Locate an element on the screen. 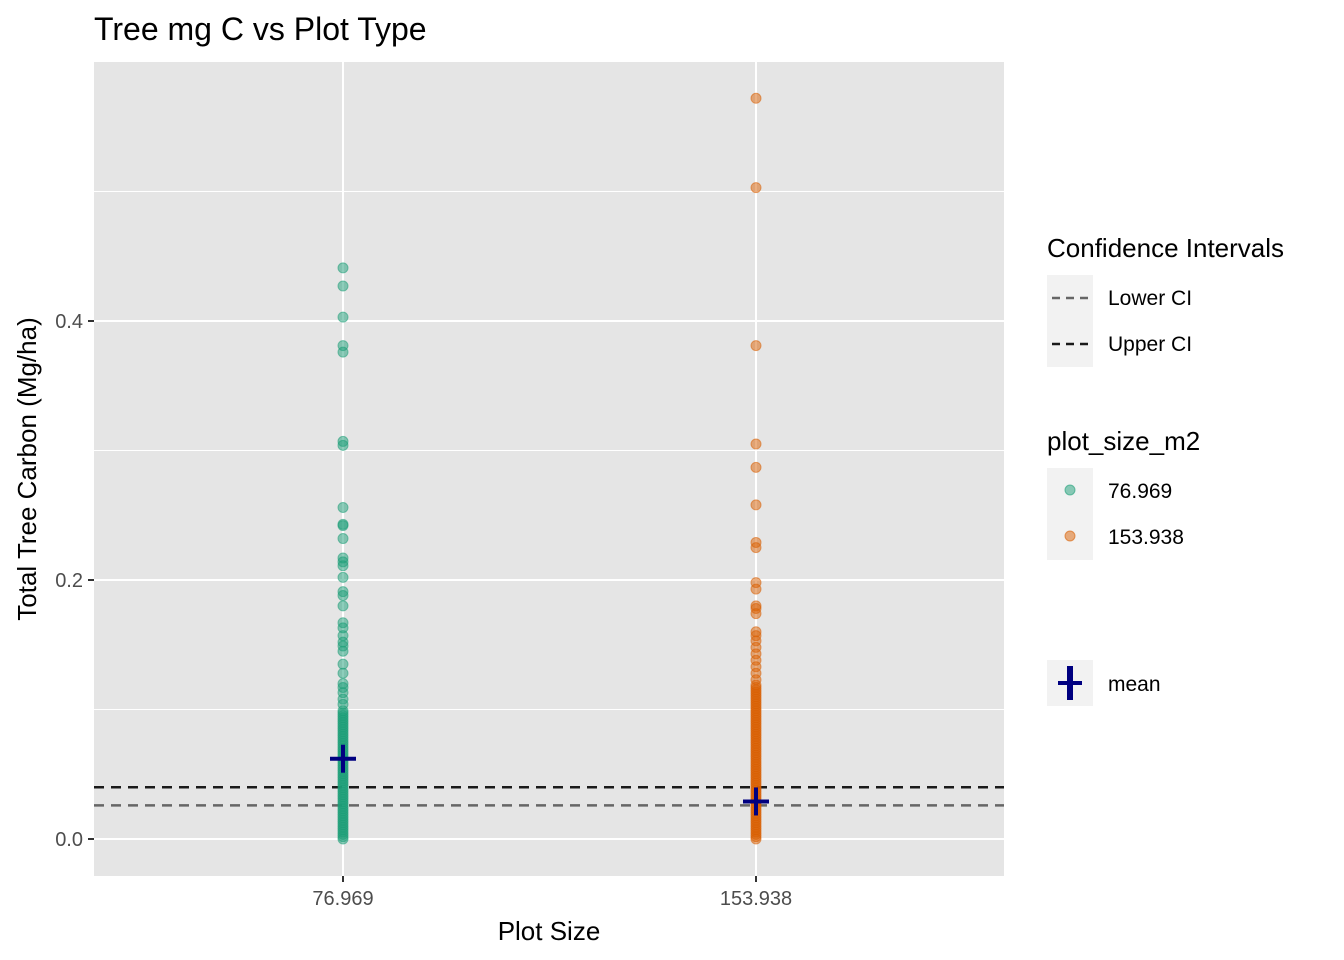 Image resolution: width=1344 pixels, height=960 pixels. legend-size-label-76: 76.969 is located at coordinates (1140, 491).